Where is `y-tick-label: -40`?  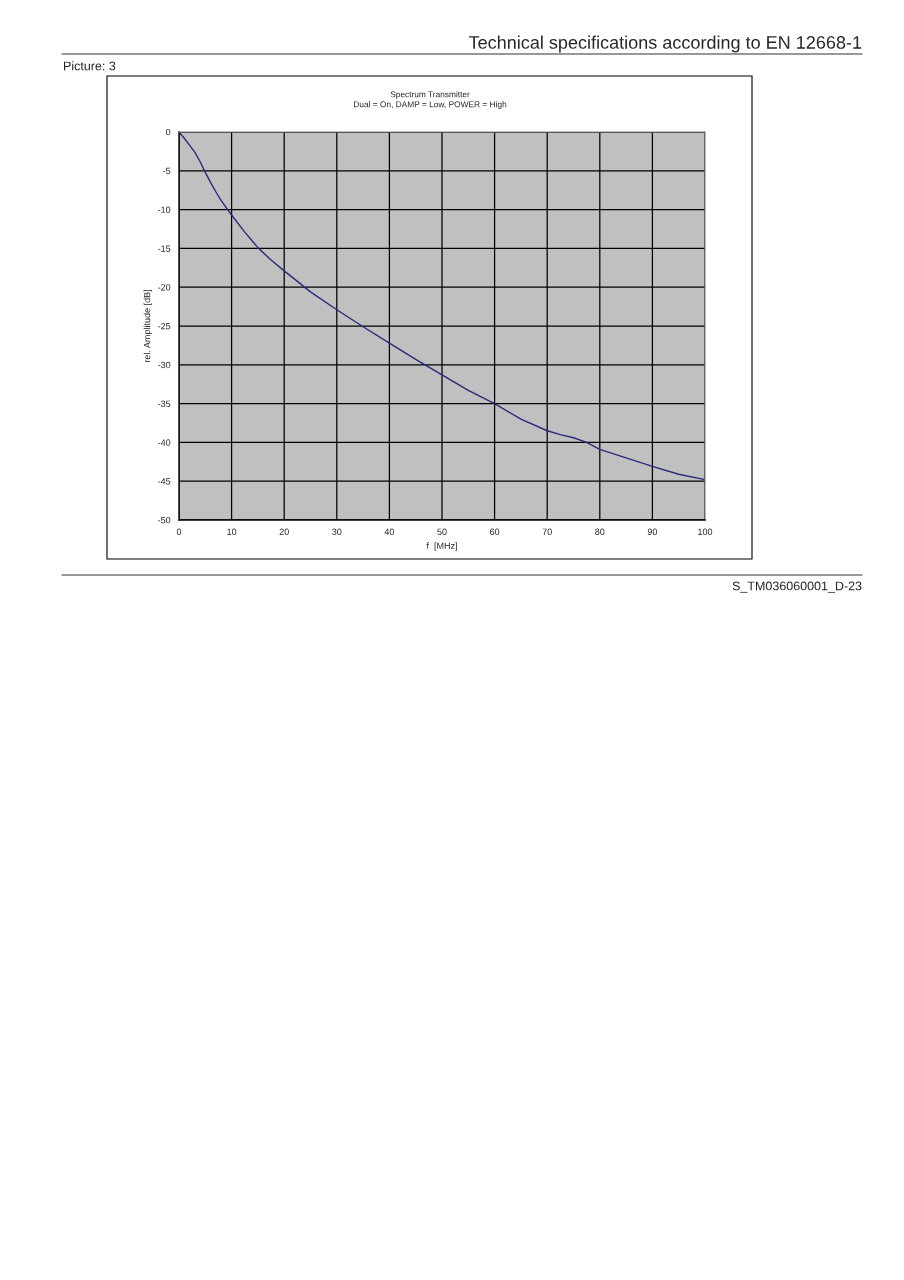 y-tick-label: -40 is located at coordinates (164, 442).